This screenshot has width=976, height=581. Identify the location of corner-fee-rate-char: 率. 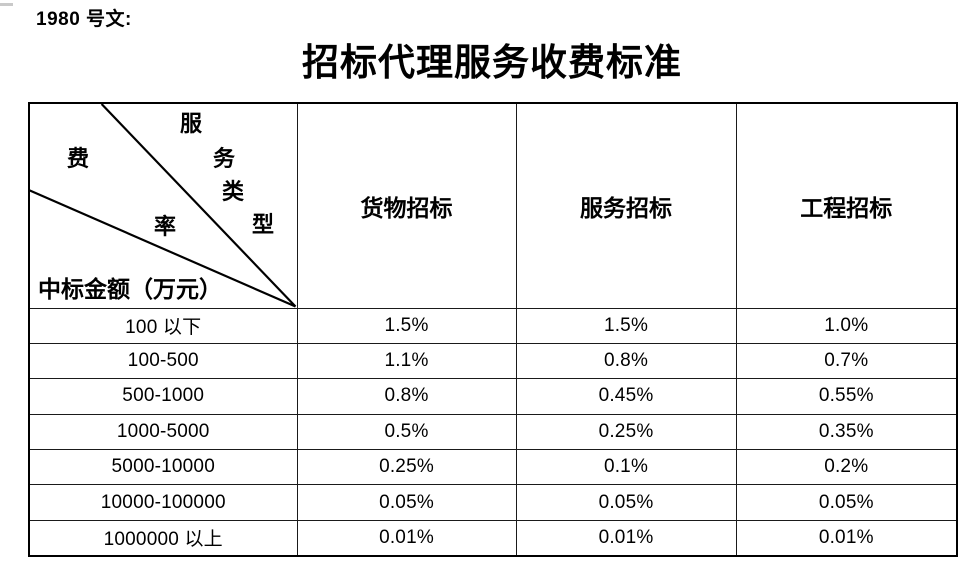
(165, 226).